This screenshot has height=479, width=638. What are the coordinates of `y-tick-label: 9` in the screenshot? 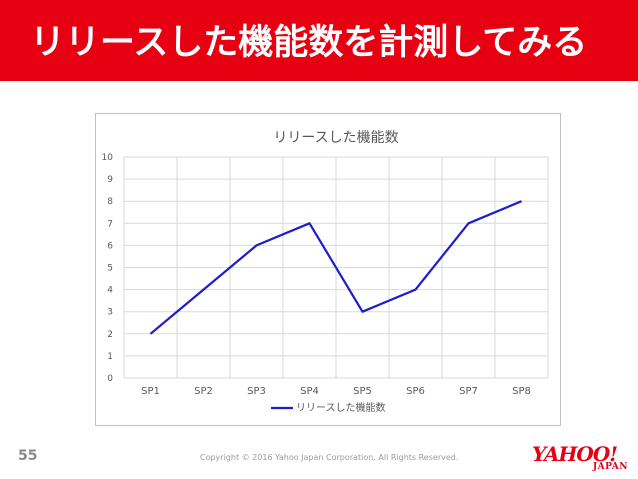 It's located at (110, 180).